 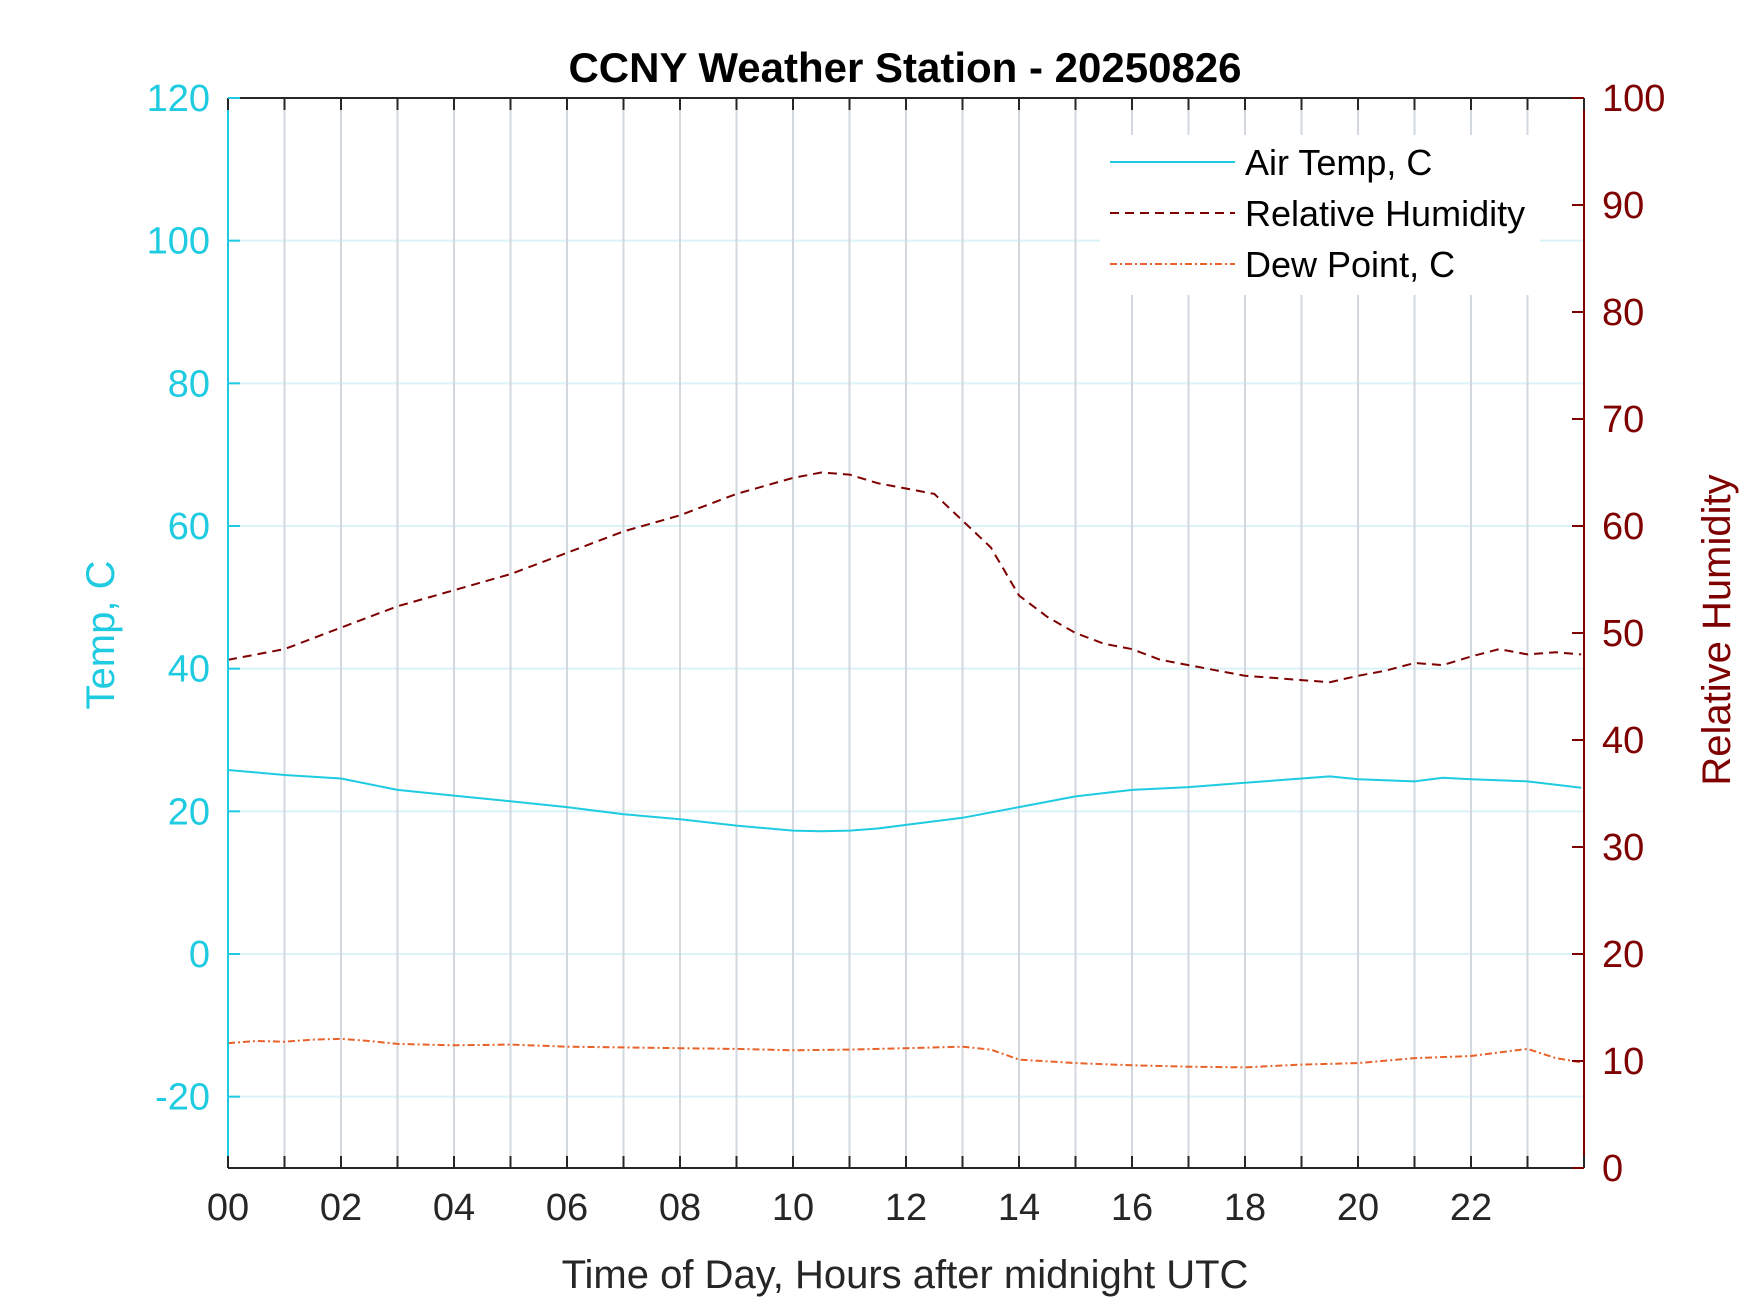 What do you see at coordinates (680, 1208) in the screenshot?
I see `x-tick-label: 08` at bounding box center [680, 1208].